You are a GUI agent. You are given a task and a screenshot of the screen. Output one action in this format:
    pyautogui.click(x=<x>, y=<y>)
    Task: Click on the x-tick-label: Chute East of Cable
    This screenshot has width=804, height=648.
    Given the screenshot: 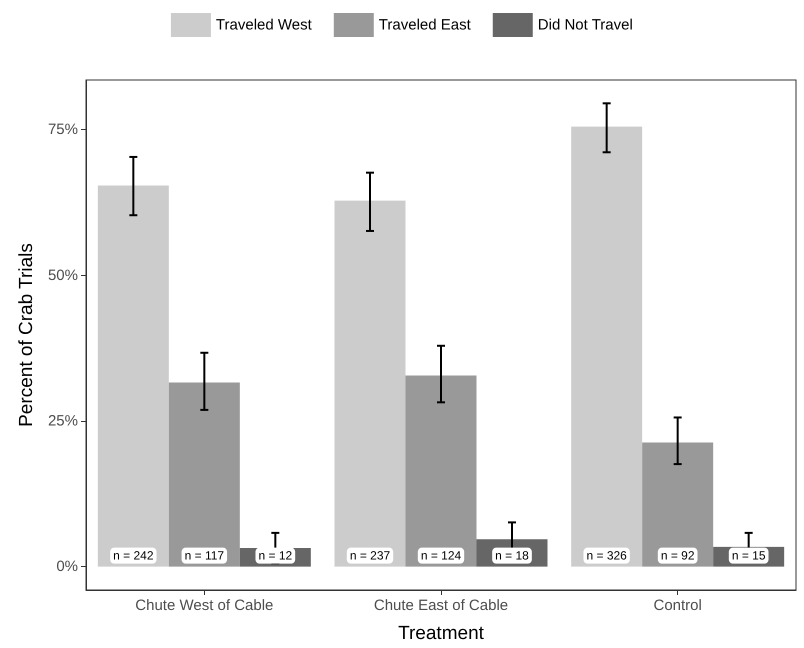 What is the action you would take?
    pyautogui.click(x=441, y=605)
    